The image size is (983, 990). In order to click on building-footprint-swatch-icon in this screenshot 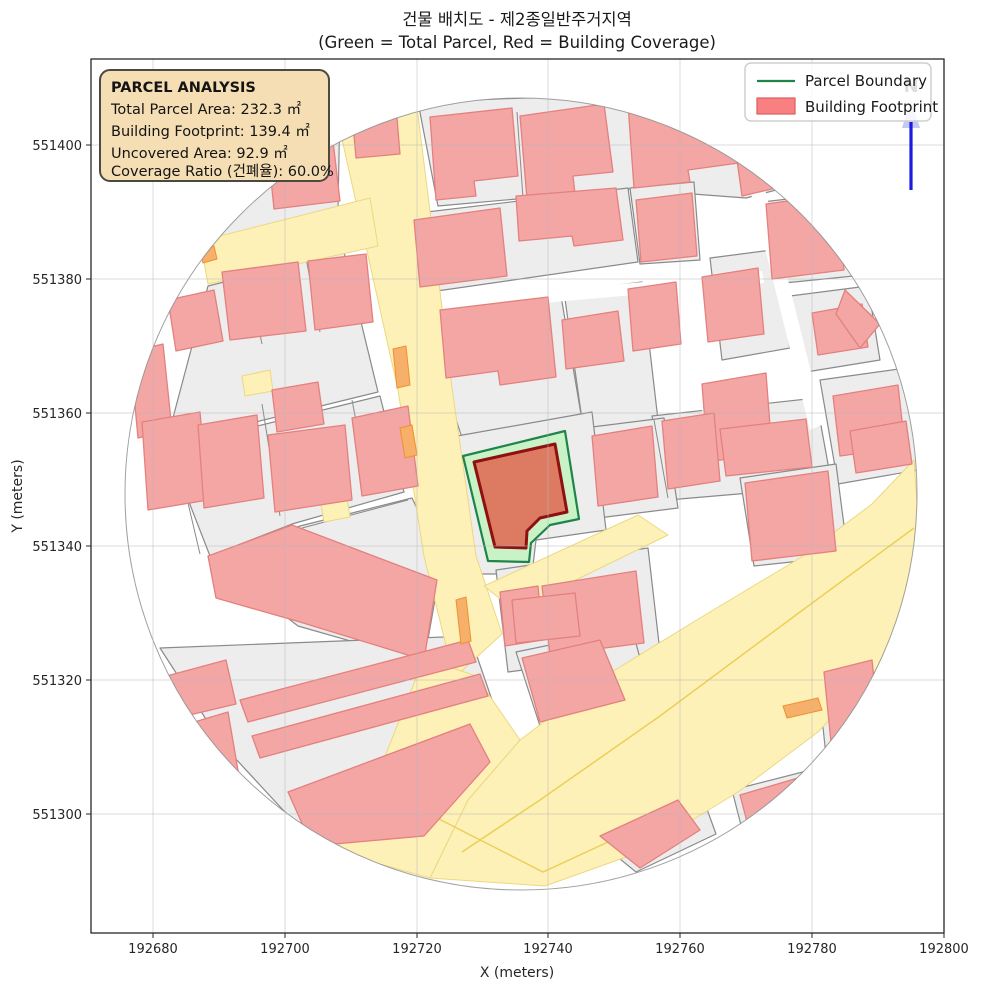, I will do `click(776, 106)`.